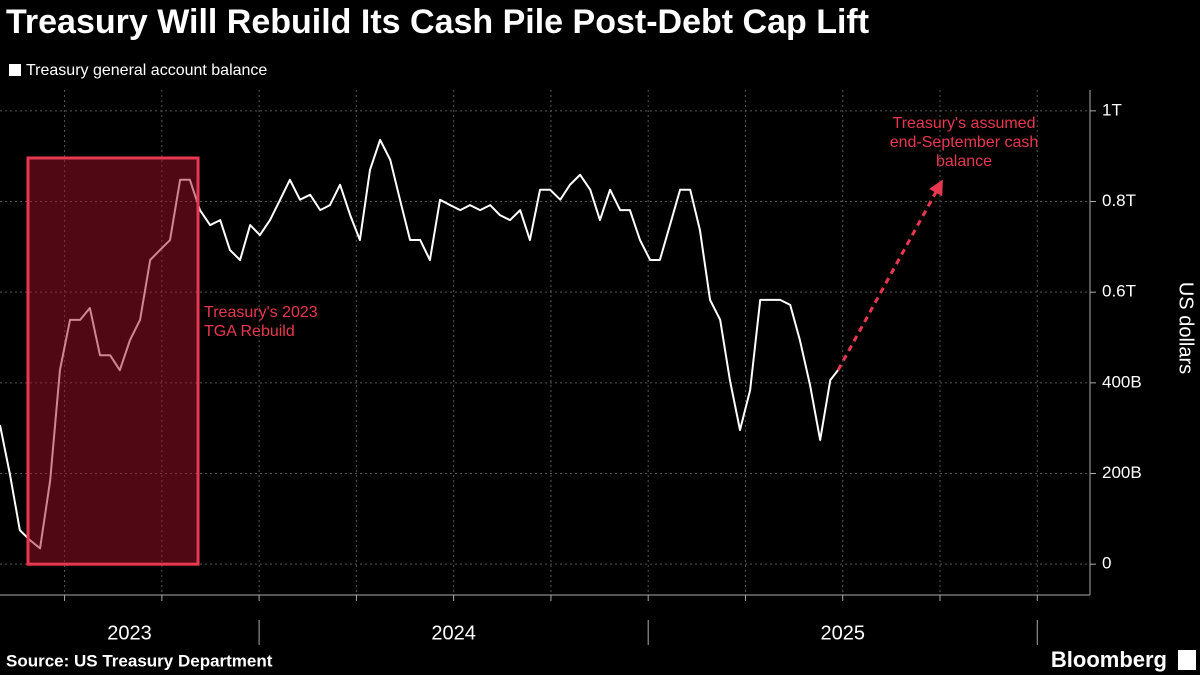 This screenshot has height=675, width=1200. Describe the element at coordinates (146, 70) in the screenshot. I see `legend-label: Treasury general account balance` at that location.